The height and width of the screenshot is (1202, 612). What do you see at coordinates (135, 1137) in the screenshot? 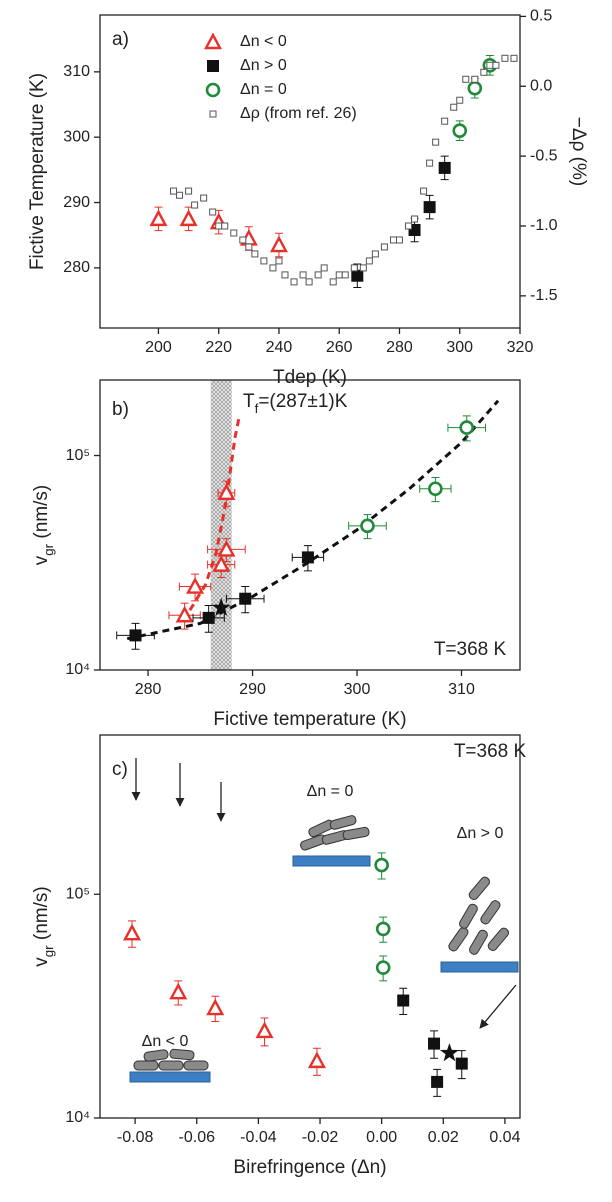
I see `x-tick-label: -0.08` at bounding box center [135, 1137].